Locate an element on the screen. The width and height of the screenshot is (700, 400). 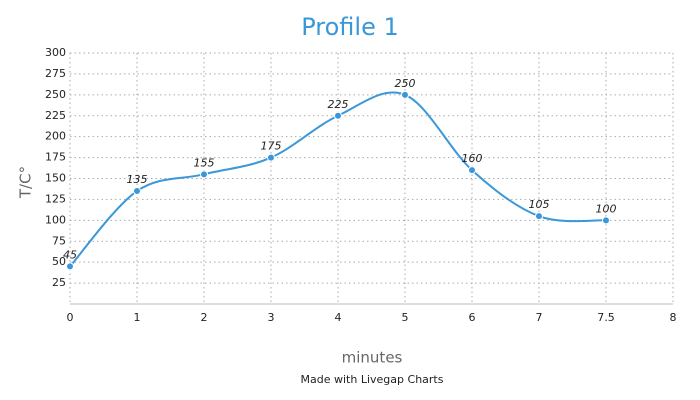
footer: Made with Livegap Charts is located at coordinates (372, 379).